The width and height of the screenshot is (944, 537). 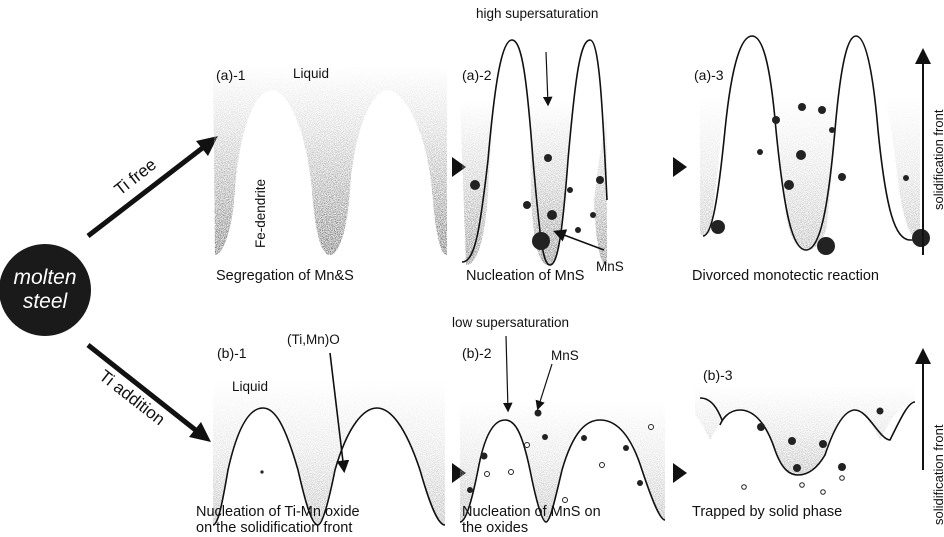 What do you see at coordinates (274, 528) in the screenshot?
I see `caption: on the solidification front` at bounding box center [274, 528].